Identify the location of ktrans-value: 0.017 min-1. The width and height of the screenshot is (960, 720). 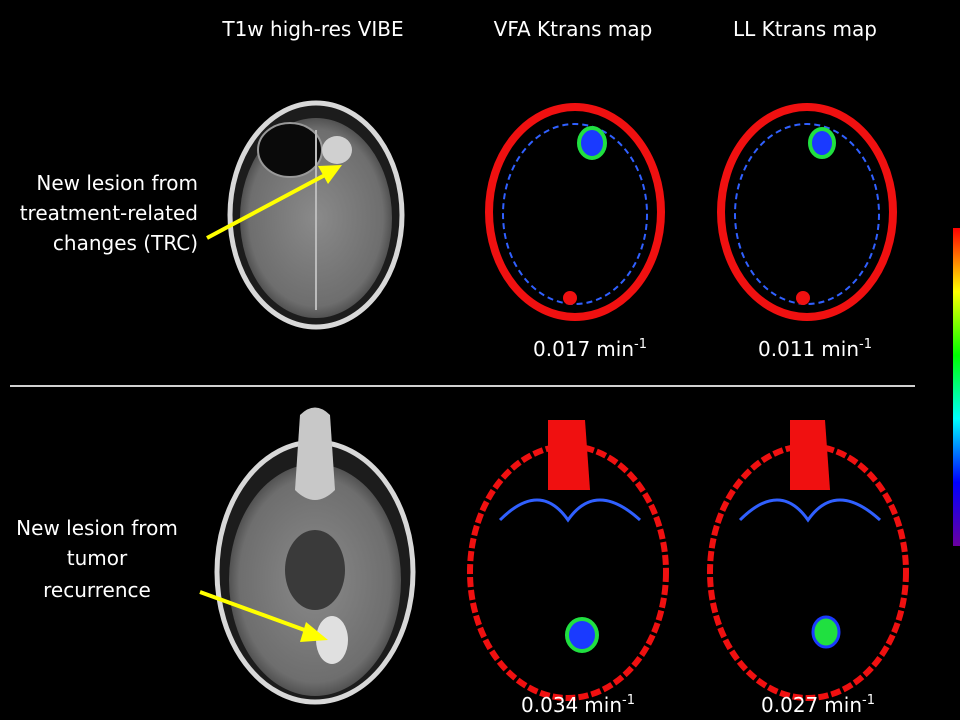
(590, 349).